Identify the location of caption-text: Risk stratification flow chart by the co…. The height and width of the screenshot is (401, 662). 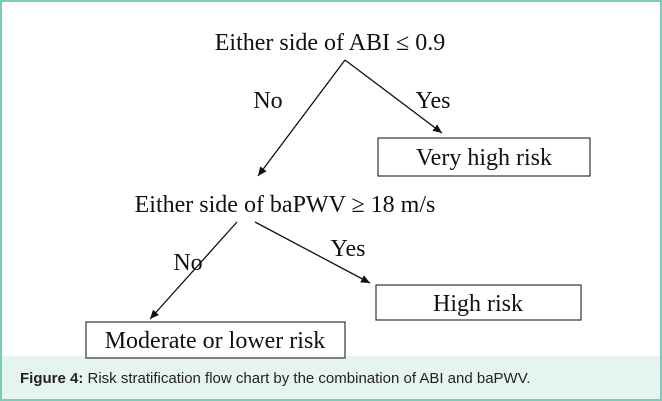
(306, 378).